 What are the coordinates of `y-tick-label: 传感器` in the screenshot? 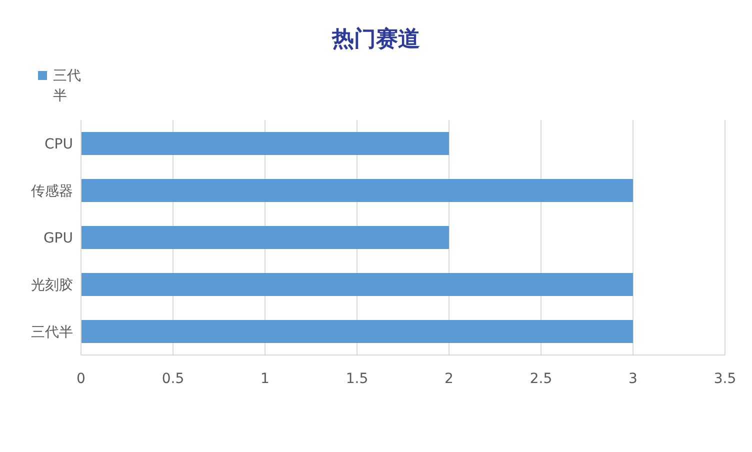 It's located at (52, 191).